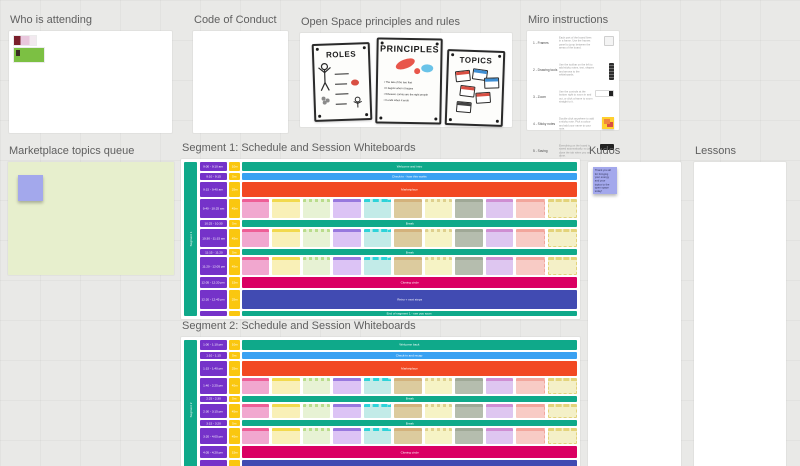 The height and width of the screenshot is (466, 800). I want to click on agenda-band: Welcome back, so click(409, 345).